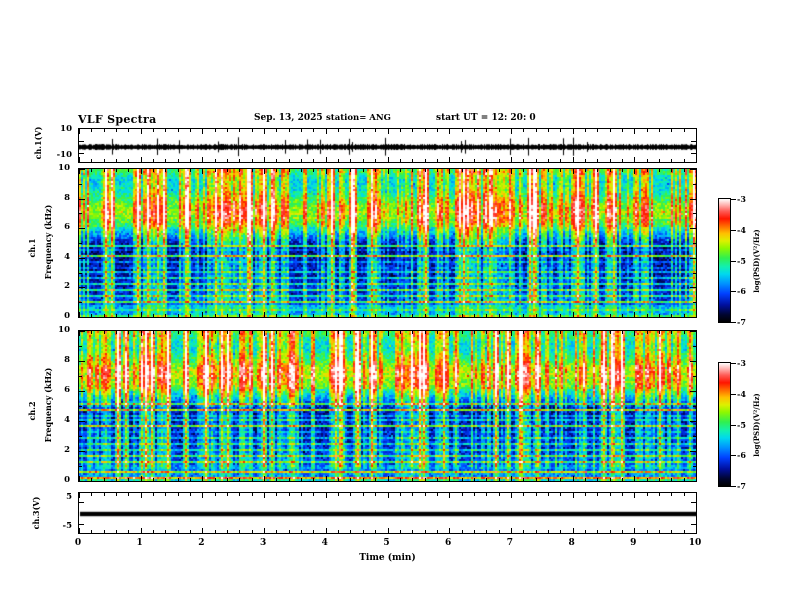 This screenshot has width=792, height=612. What do you see at coordinates (633, 543) in the screenshot?
I see `x-tick-9: 9` at bounding box center [633, 543].